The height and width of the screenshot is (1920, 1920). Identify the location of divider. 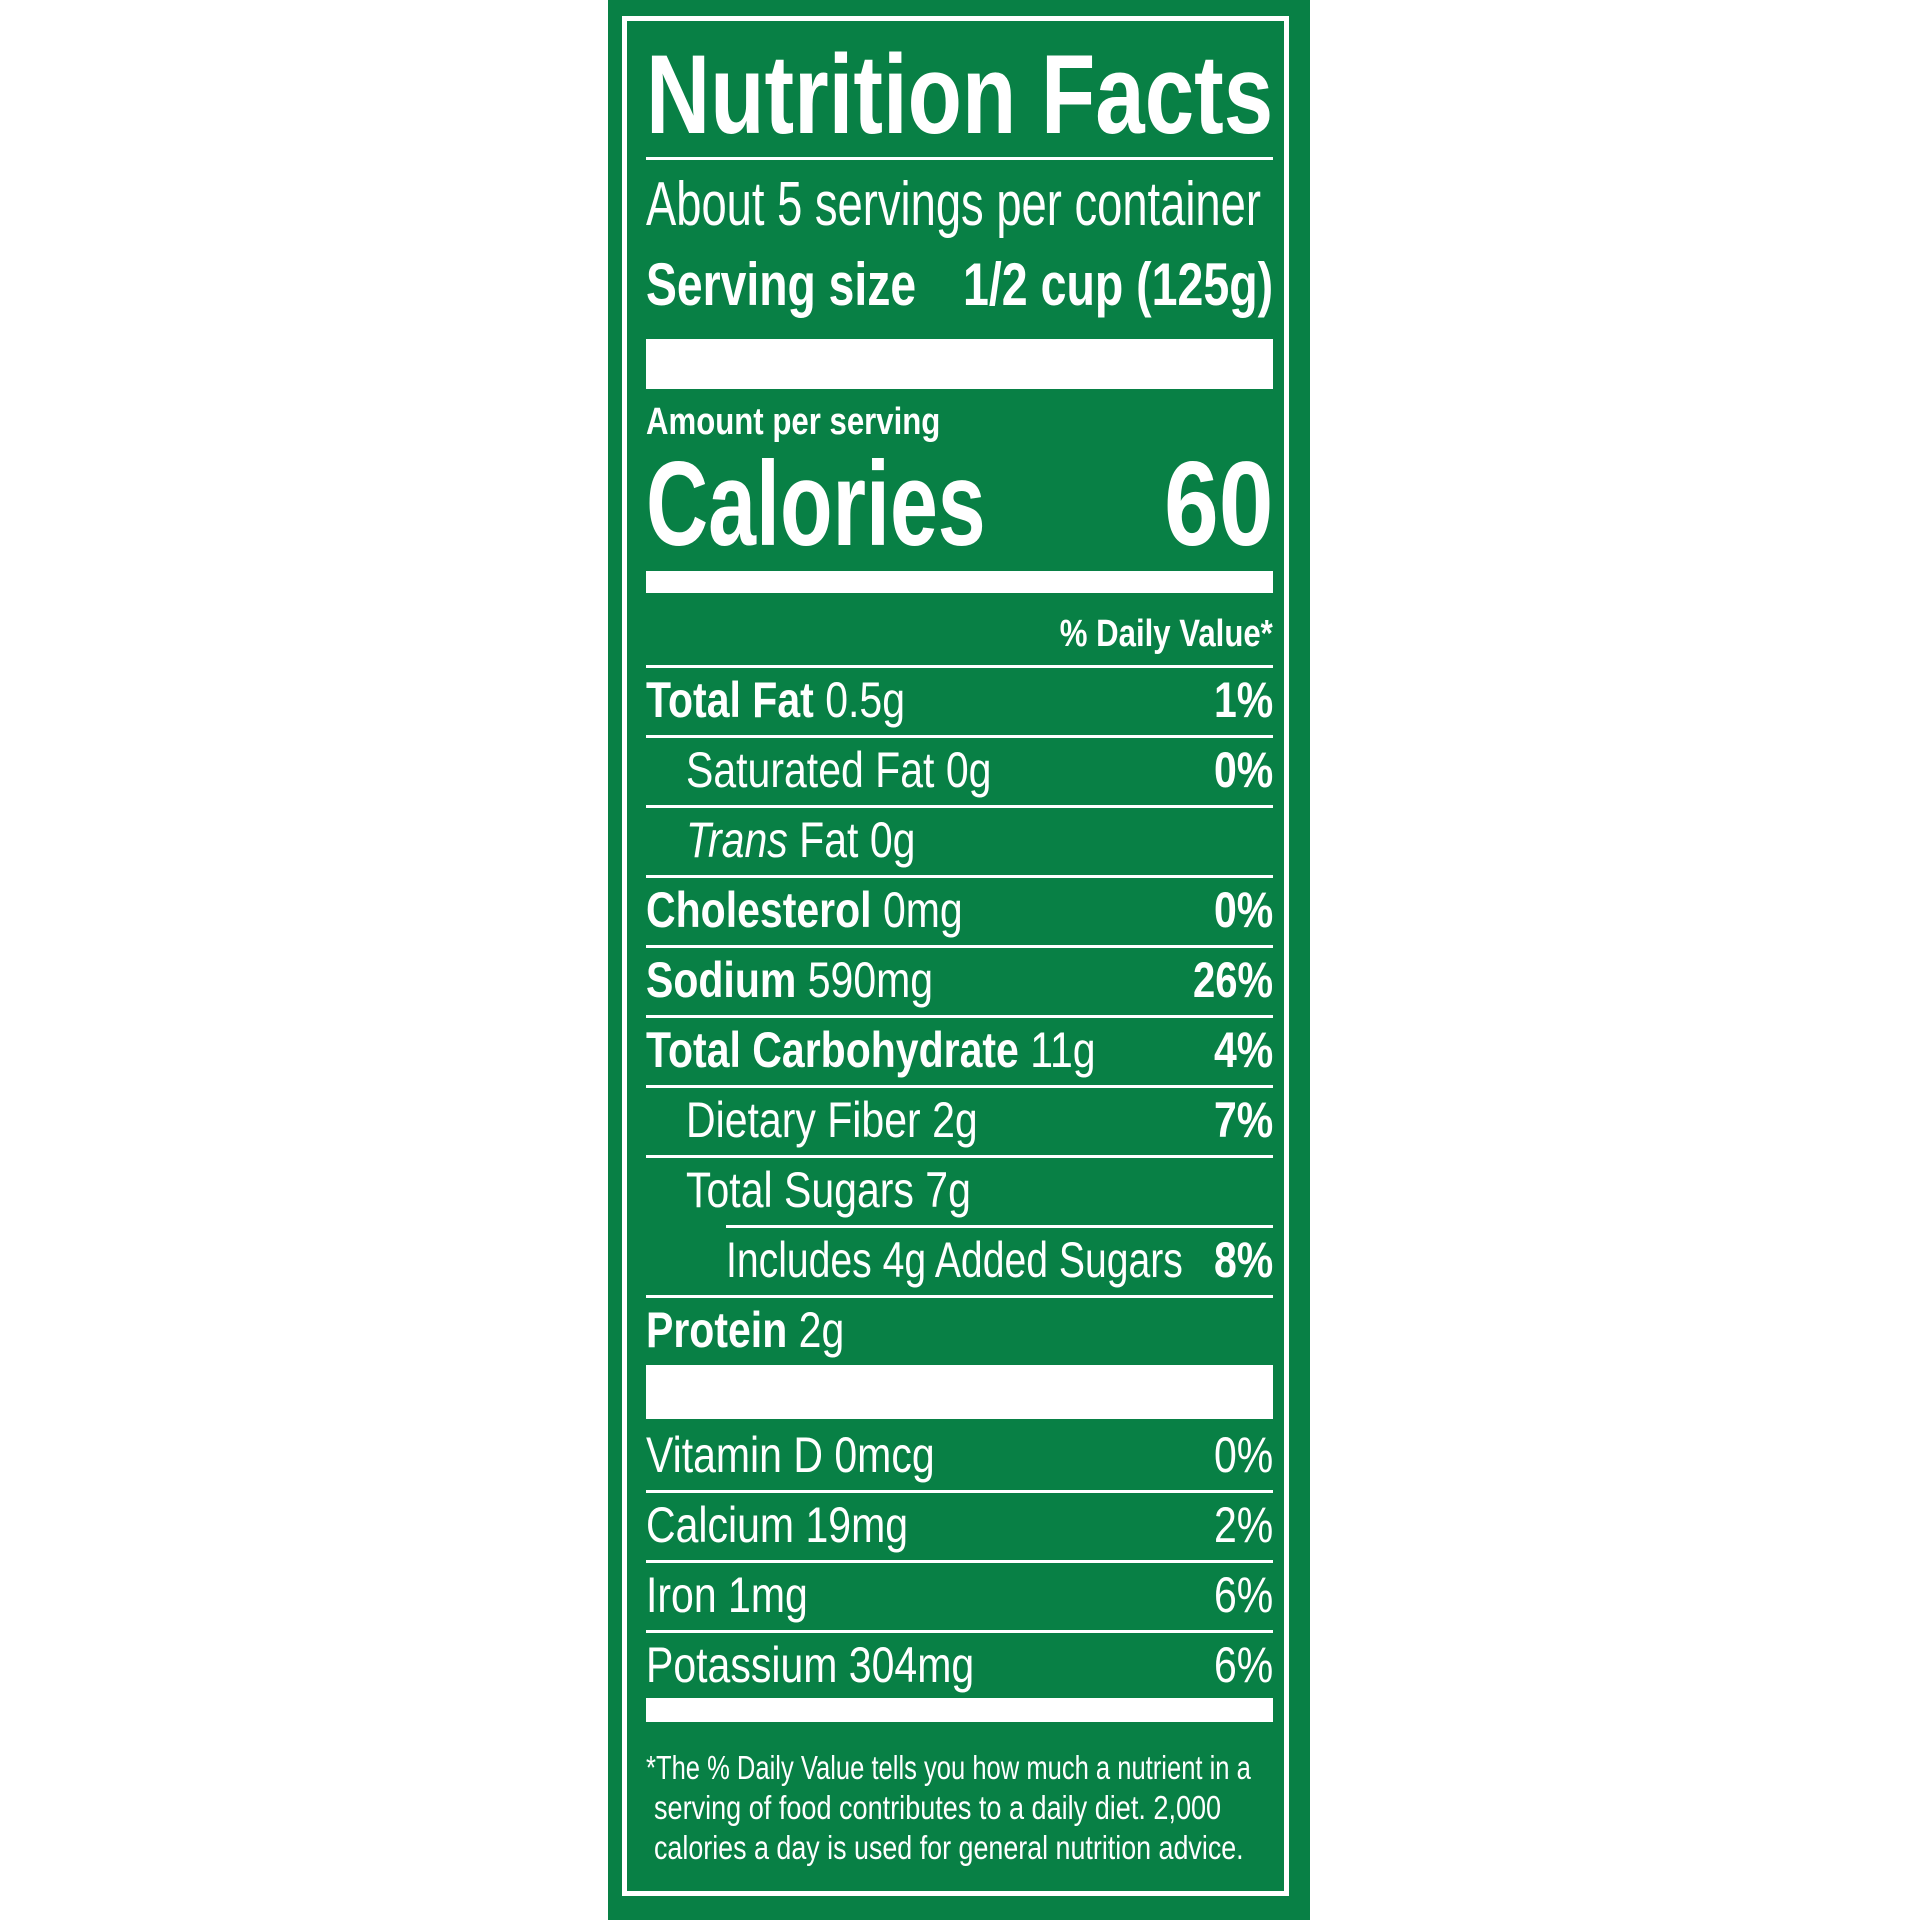
(959, 158).